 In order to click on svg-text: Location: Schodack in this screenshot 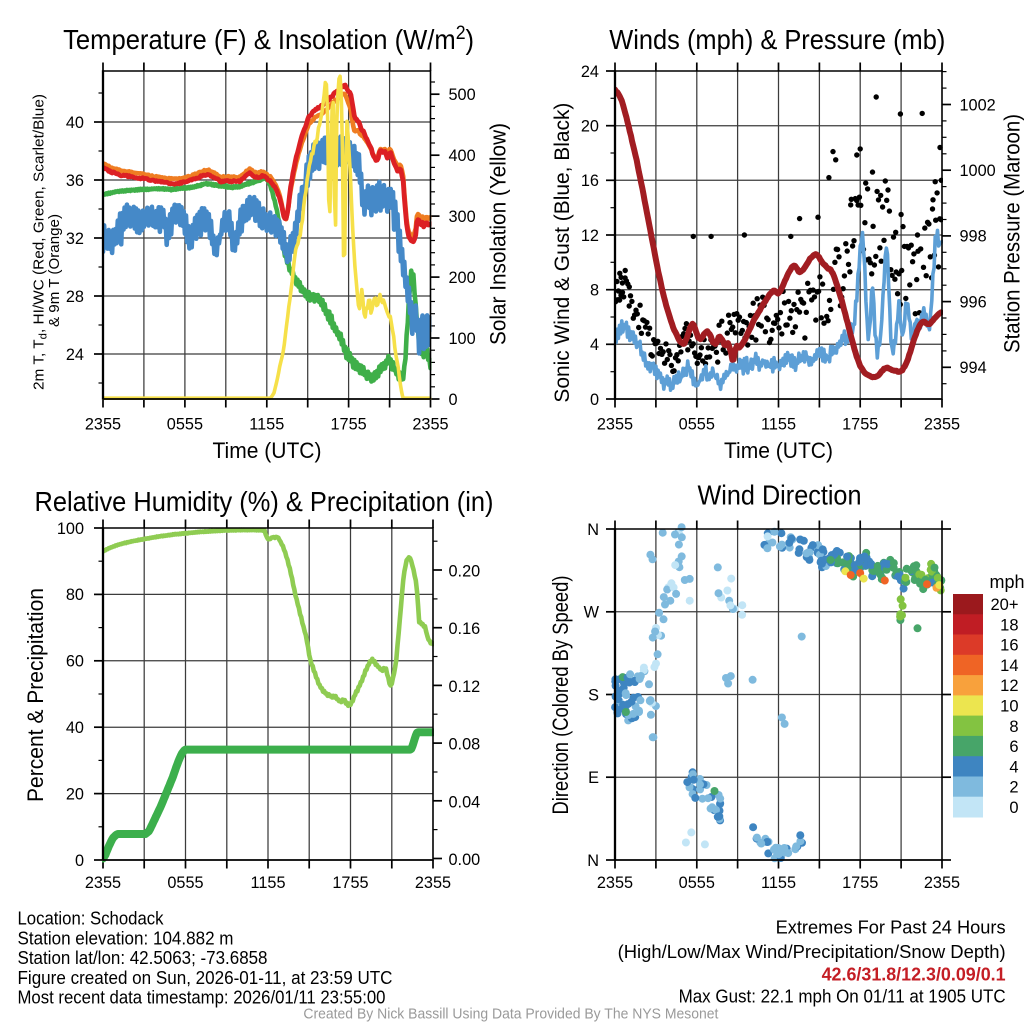, I will do `click(91, 919)`.